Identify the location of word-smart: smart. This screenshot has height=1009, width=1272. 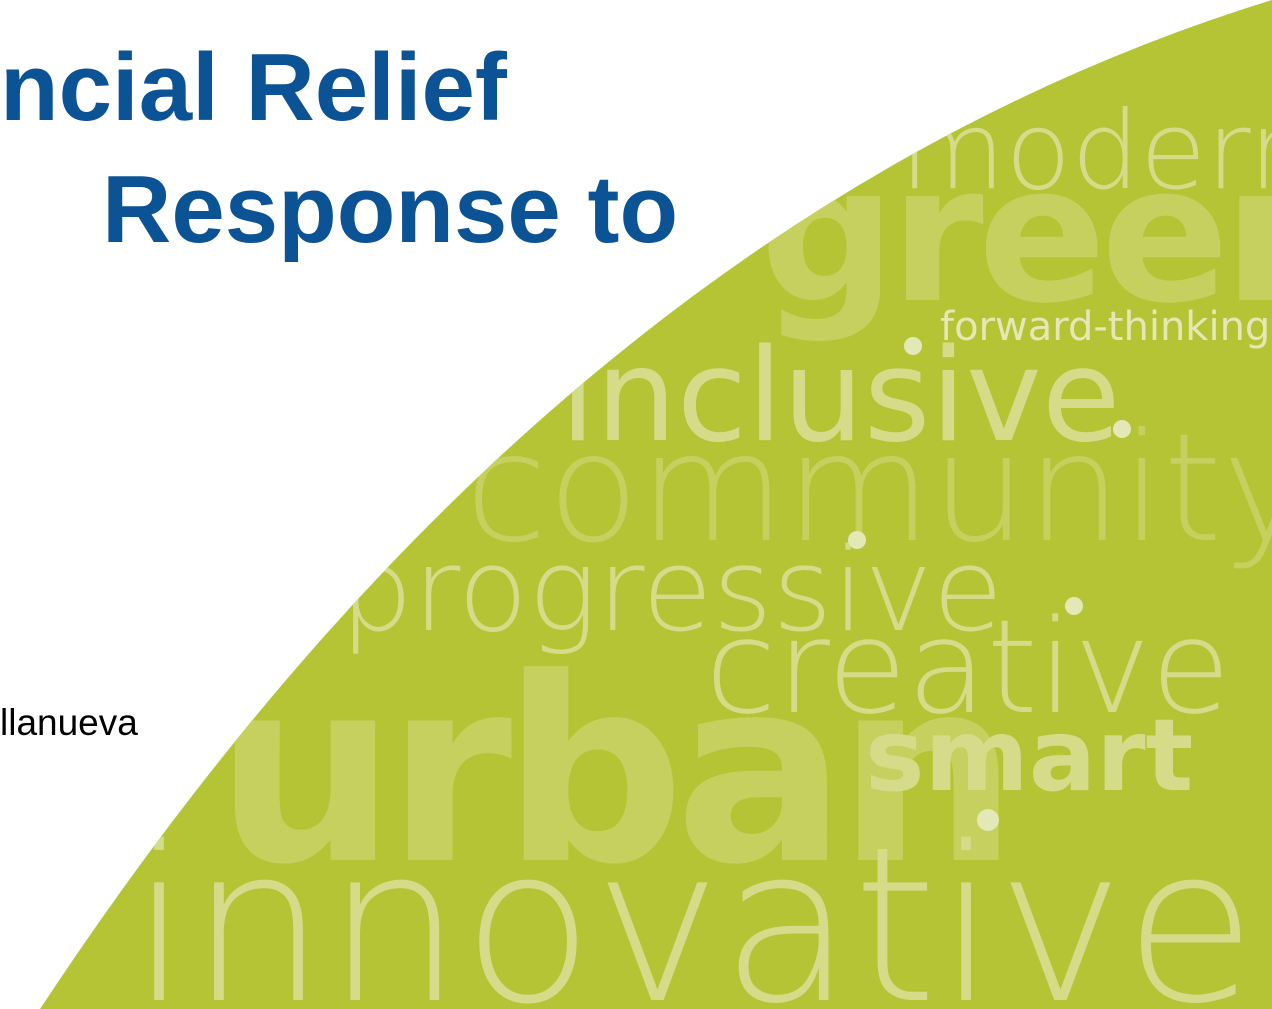
(1029, 755).